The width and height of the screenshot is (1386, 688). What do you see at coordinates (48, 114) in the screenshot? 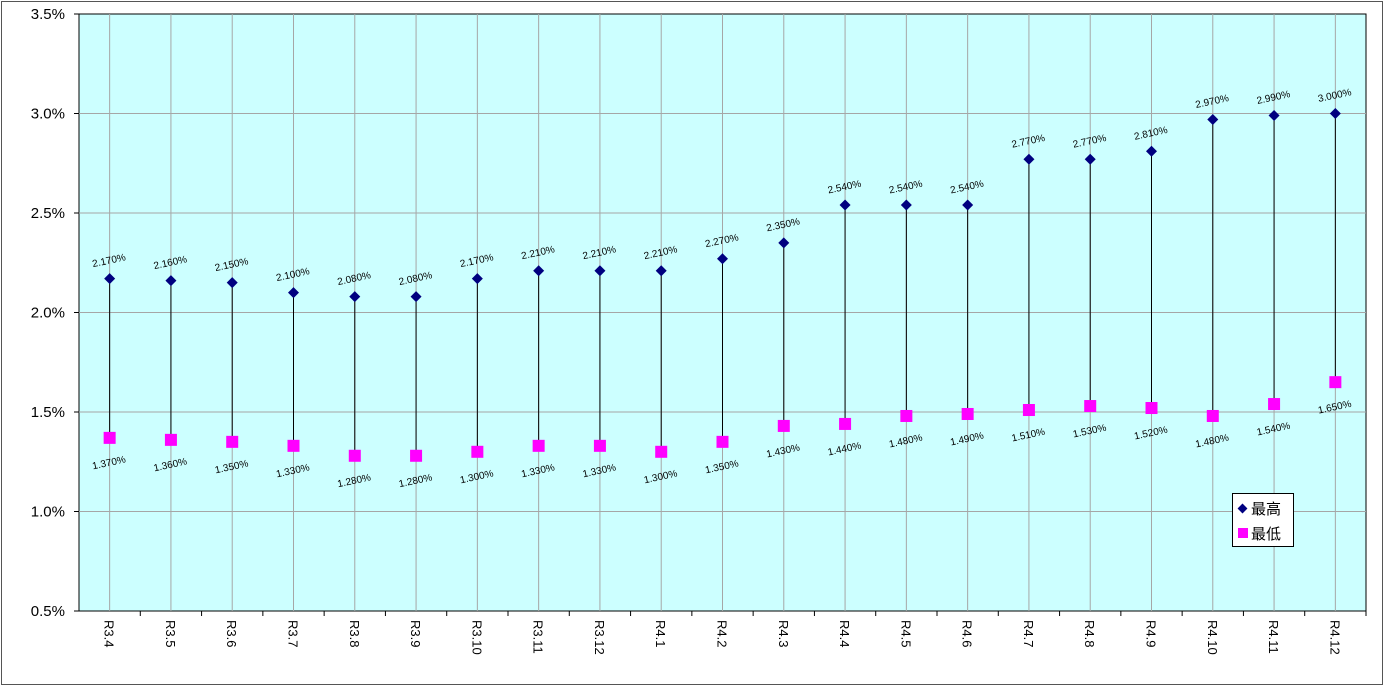
I see `y-tick-label: 3.0%` at bounding box center [48, 114].